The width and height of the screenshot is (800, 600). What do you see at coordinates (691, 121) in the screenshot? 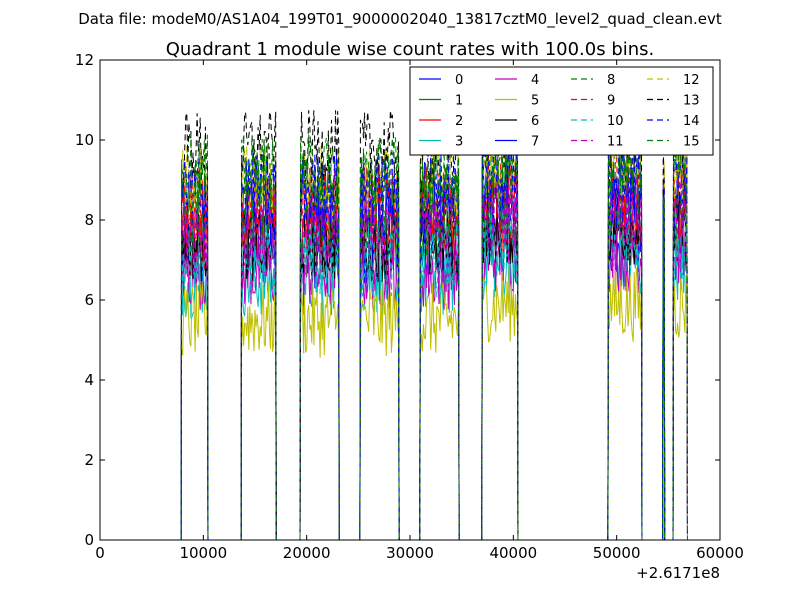
I see `legend-label-14: 14` at bounding box center [691, 121].